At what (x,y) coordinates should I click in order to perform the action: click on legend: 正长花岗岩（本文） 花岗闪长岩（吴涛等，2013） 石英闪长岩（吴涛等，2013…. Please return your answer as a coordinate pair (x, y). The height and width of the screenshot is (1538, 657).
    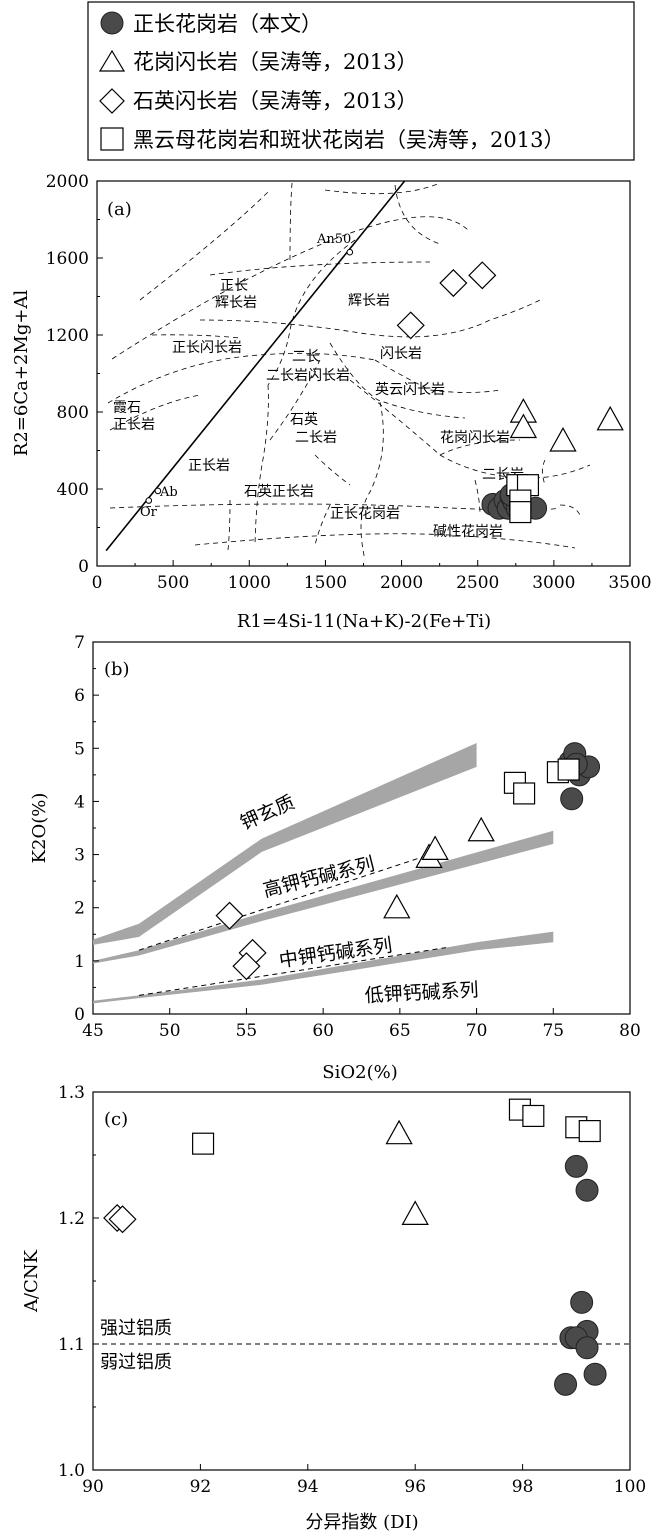
    Looking at the image, I should click on (361, 81).